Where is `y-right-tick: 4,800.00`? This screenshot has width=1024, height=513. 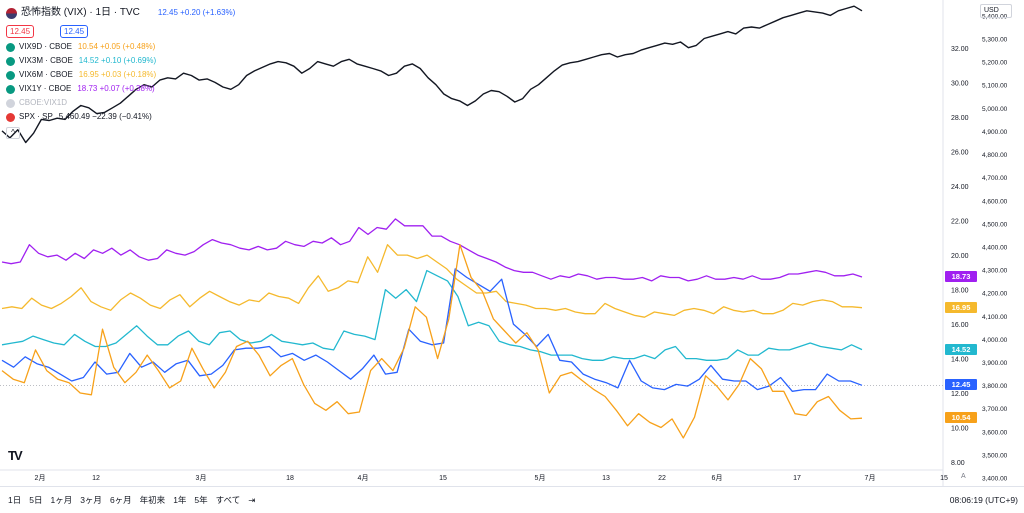
y-right-tick: 4,800.00 is located at coordinates (995, 155).